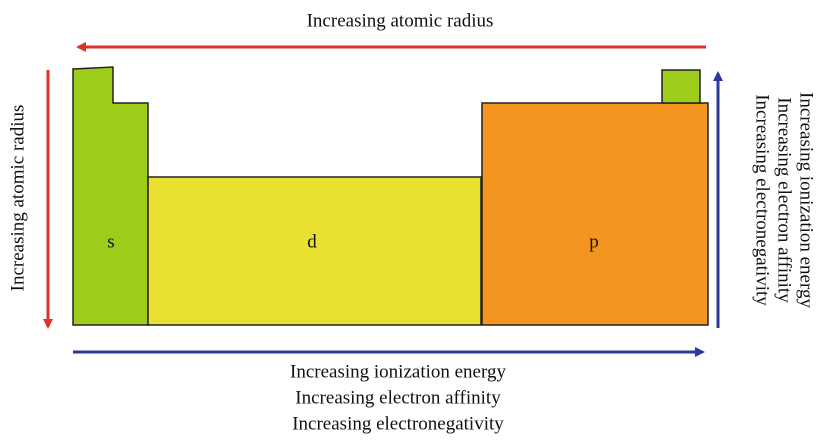 This screenshot has height=440, width=822. What do you see at coordinates (17, 198) in the screenshot?
I see `left-label: Increasing atomic radius` at bounding box center [17, 198].